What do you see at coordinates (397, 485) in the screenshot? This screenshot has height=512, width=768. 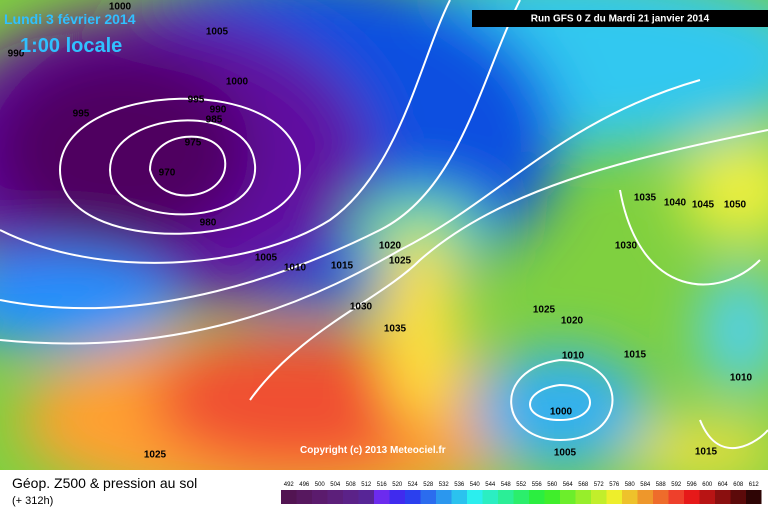 I see `scale-label: 520` at bounding box center [397, 485].